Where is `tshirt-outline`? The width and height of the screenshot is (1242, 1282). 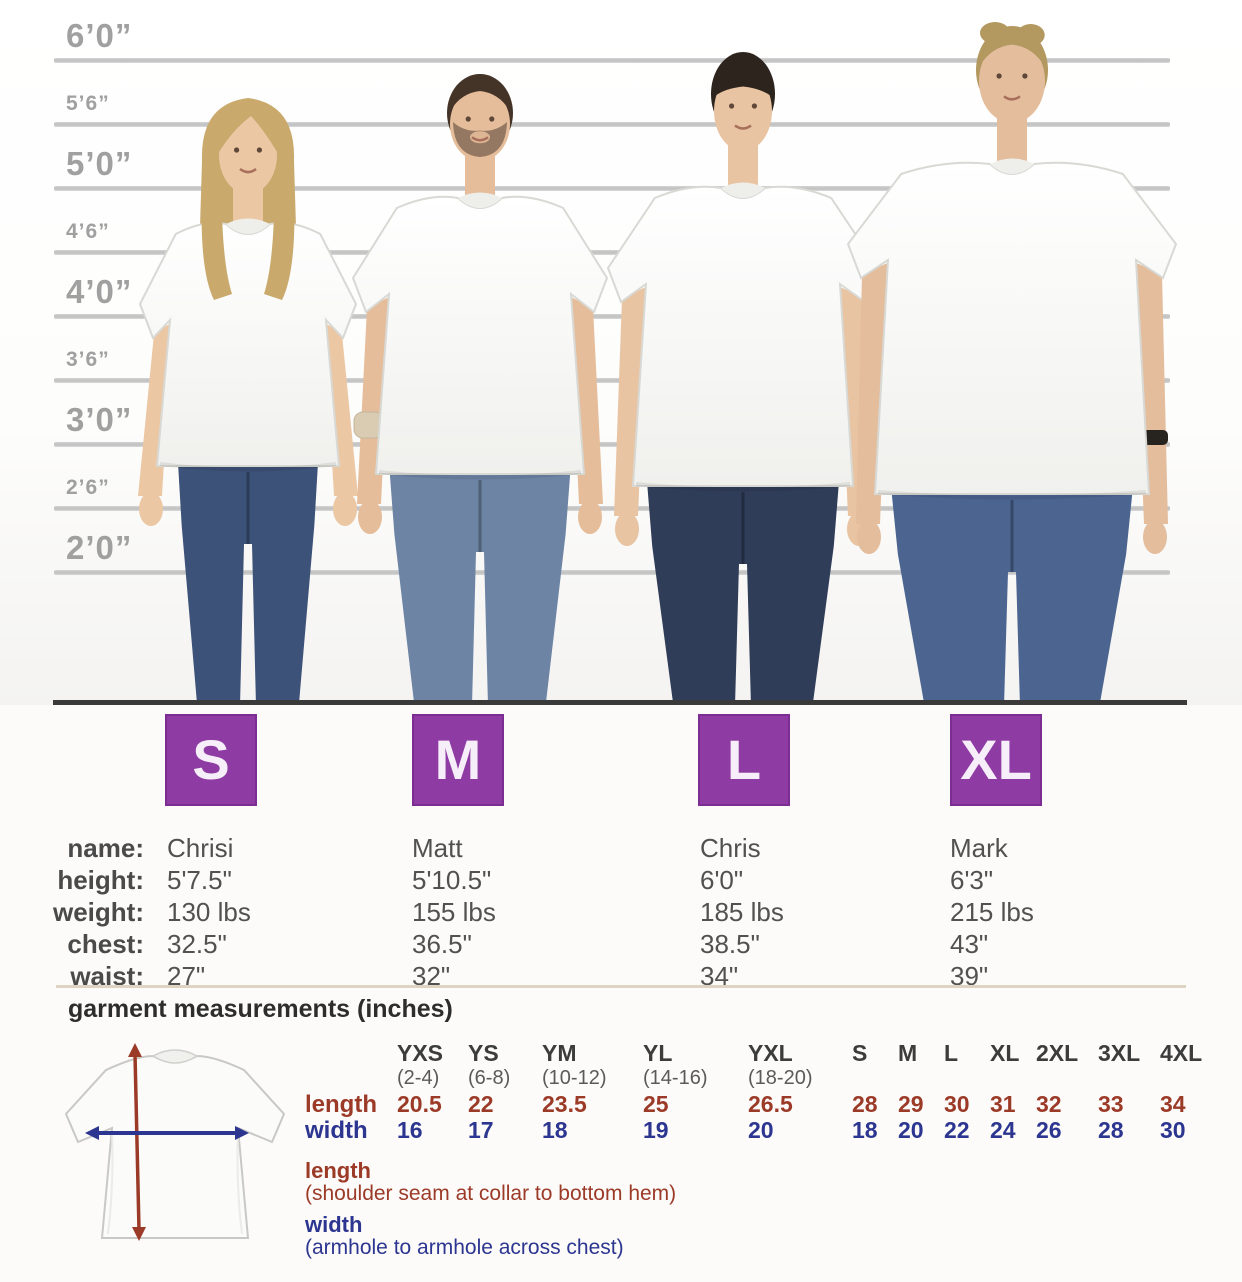 tshirt-outline is located at coordinates (175, 1146).